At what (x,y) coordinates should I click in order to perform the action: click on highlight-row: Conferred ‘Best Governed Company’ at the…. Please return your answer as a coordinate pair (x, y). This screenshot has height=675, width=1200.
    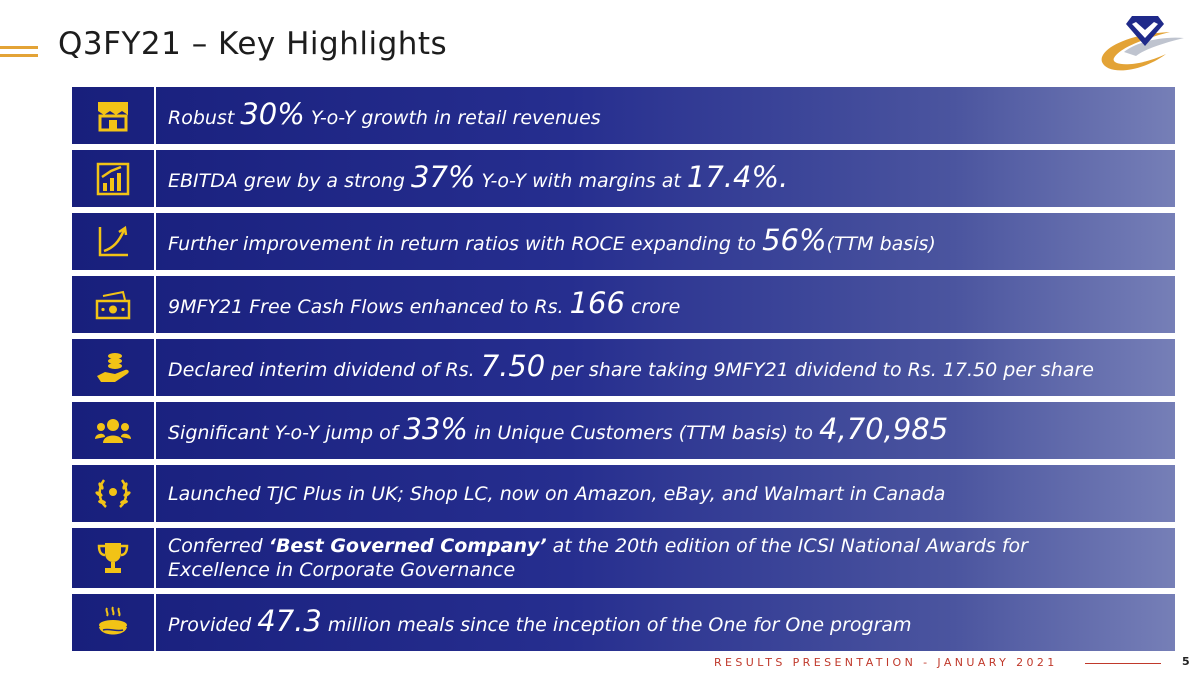
    Looking at the image, I should click on (623, 558).